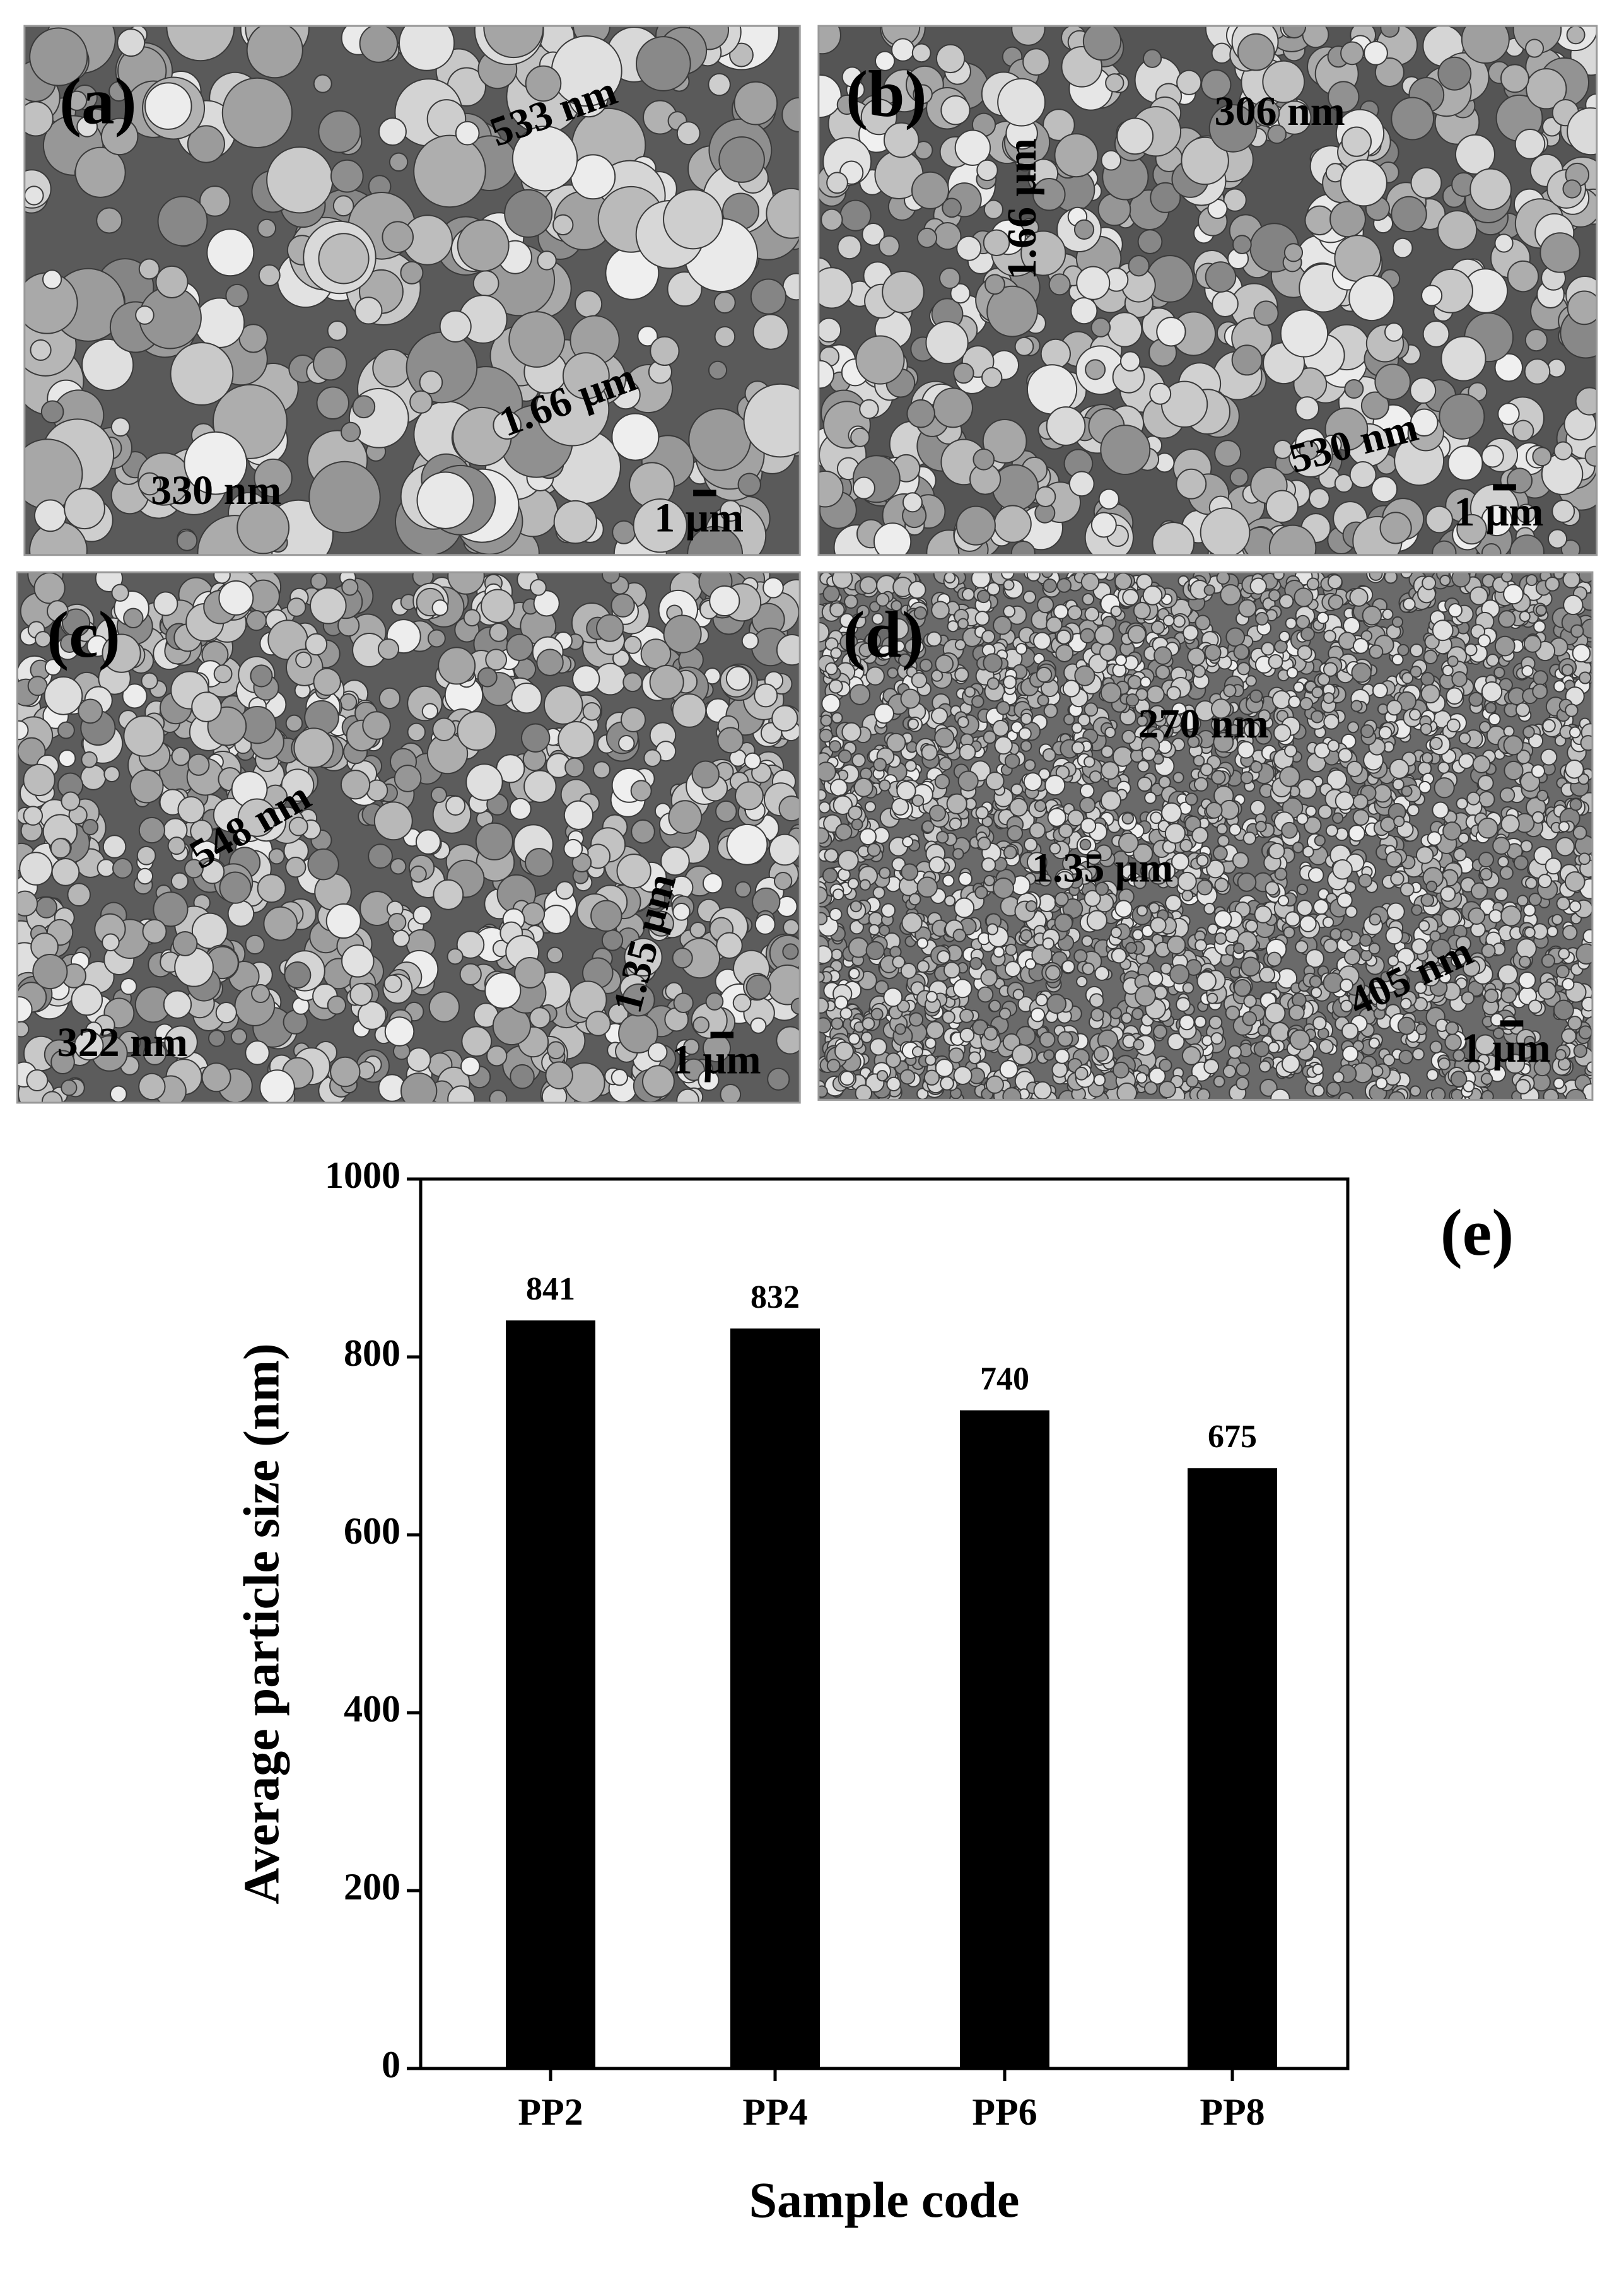 This screenshot has height=2271, width=1624. What do you see at coordinates (409, 837) in the screenshot?
I see `sem-border` at bounding box center [409, 837].